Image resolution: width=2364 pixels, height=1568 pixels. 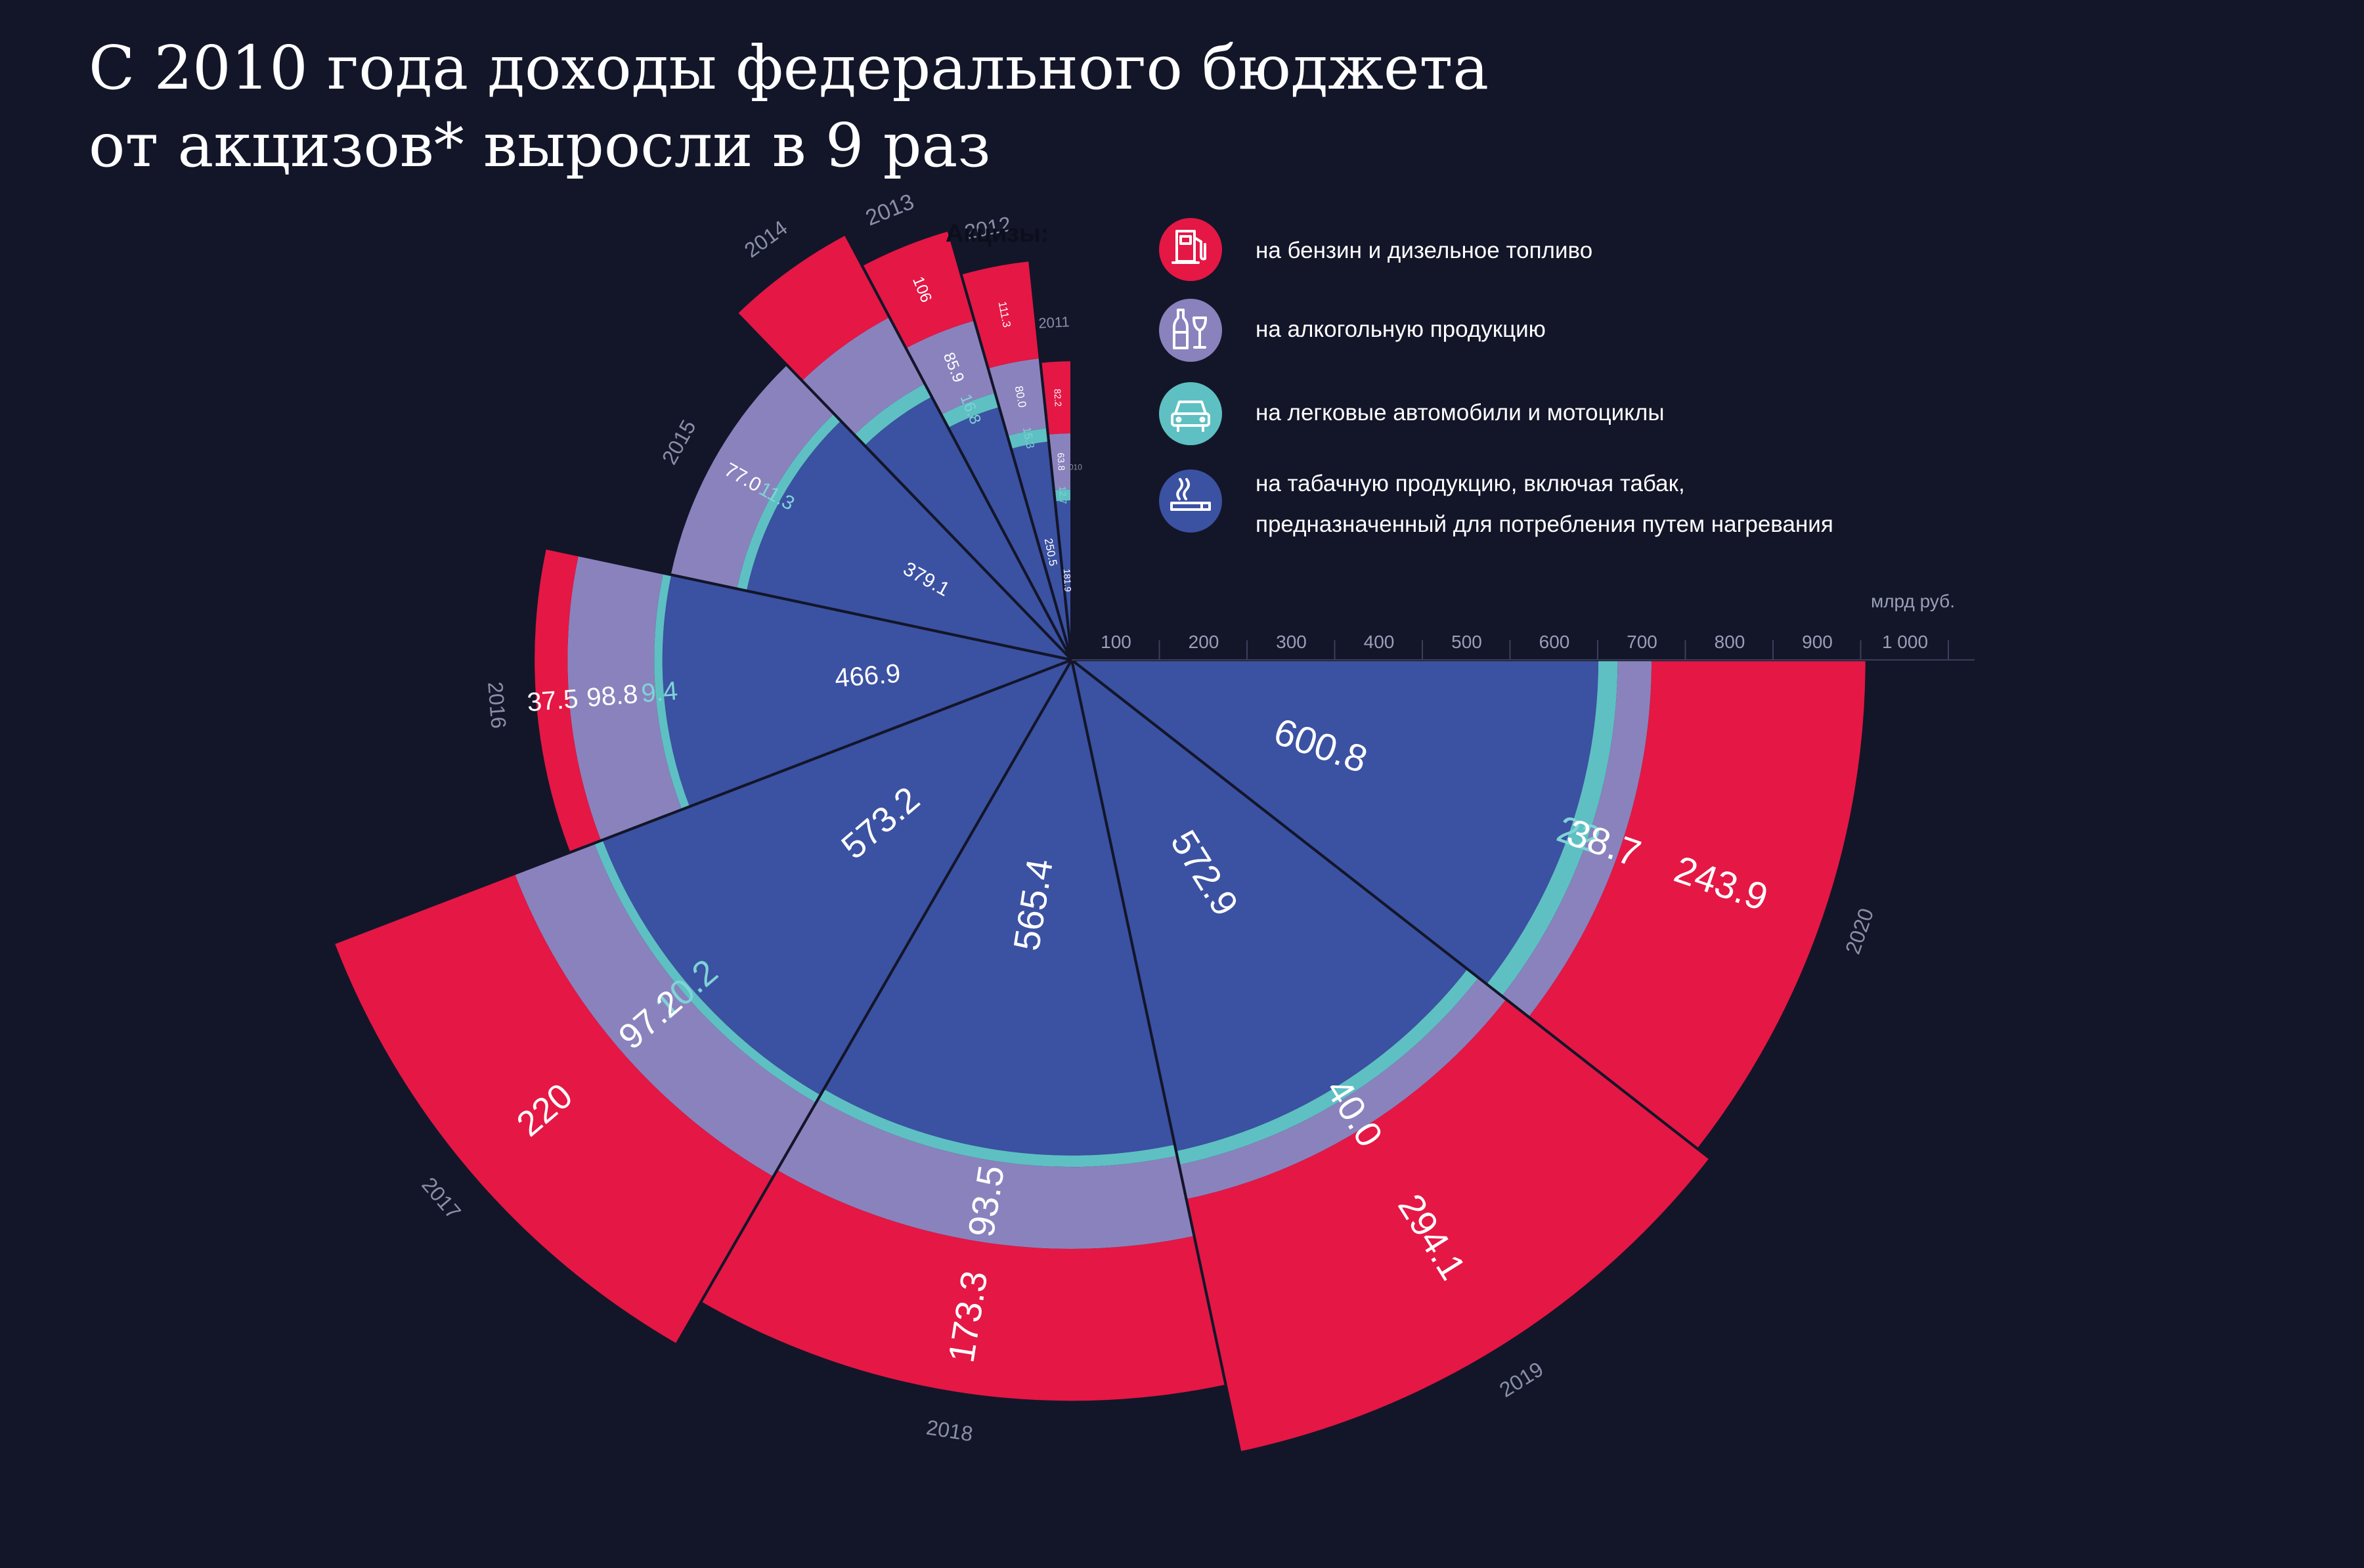 What do you see at coordinates (893, 415) in the screenshot?
I see `sector-cars-2014` at bounding box center [893, 415].